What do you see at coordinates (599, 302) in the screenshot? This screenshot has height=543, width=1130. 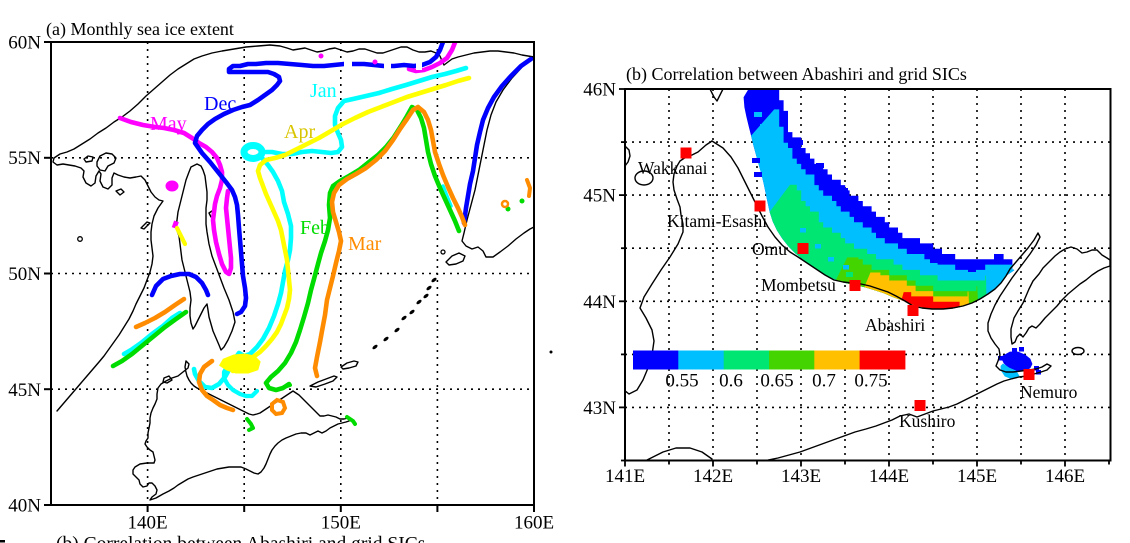 I see `svg-text: 44N` at bounding box center [599, 302].